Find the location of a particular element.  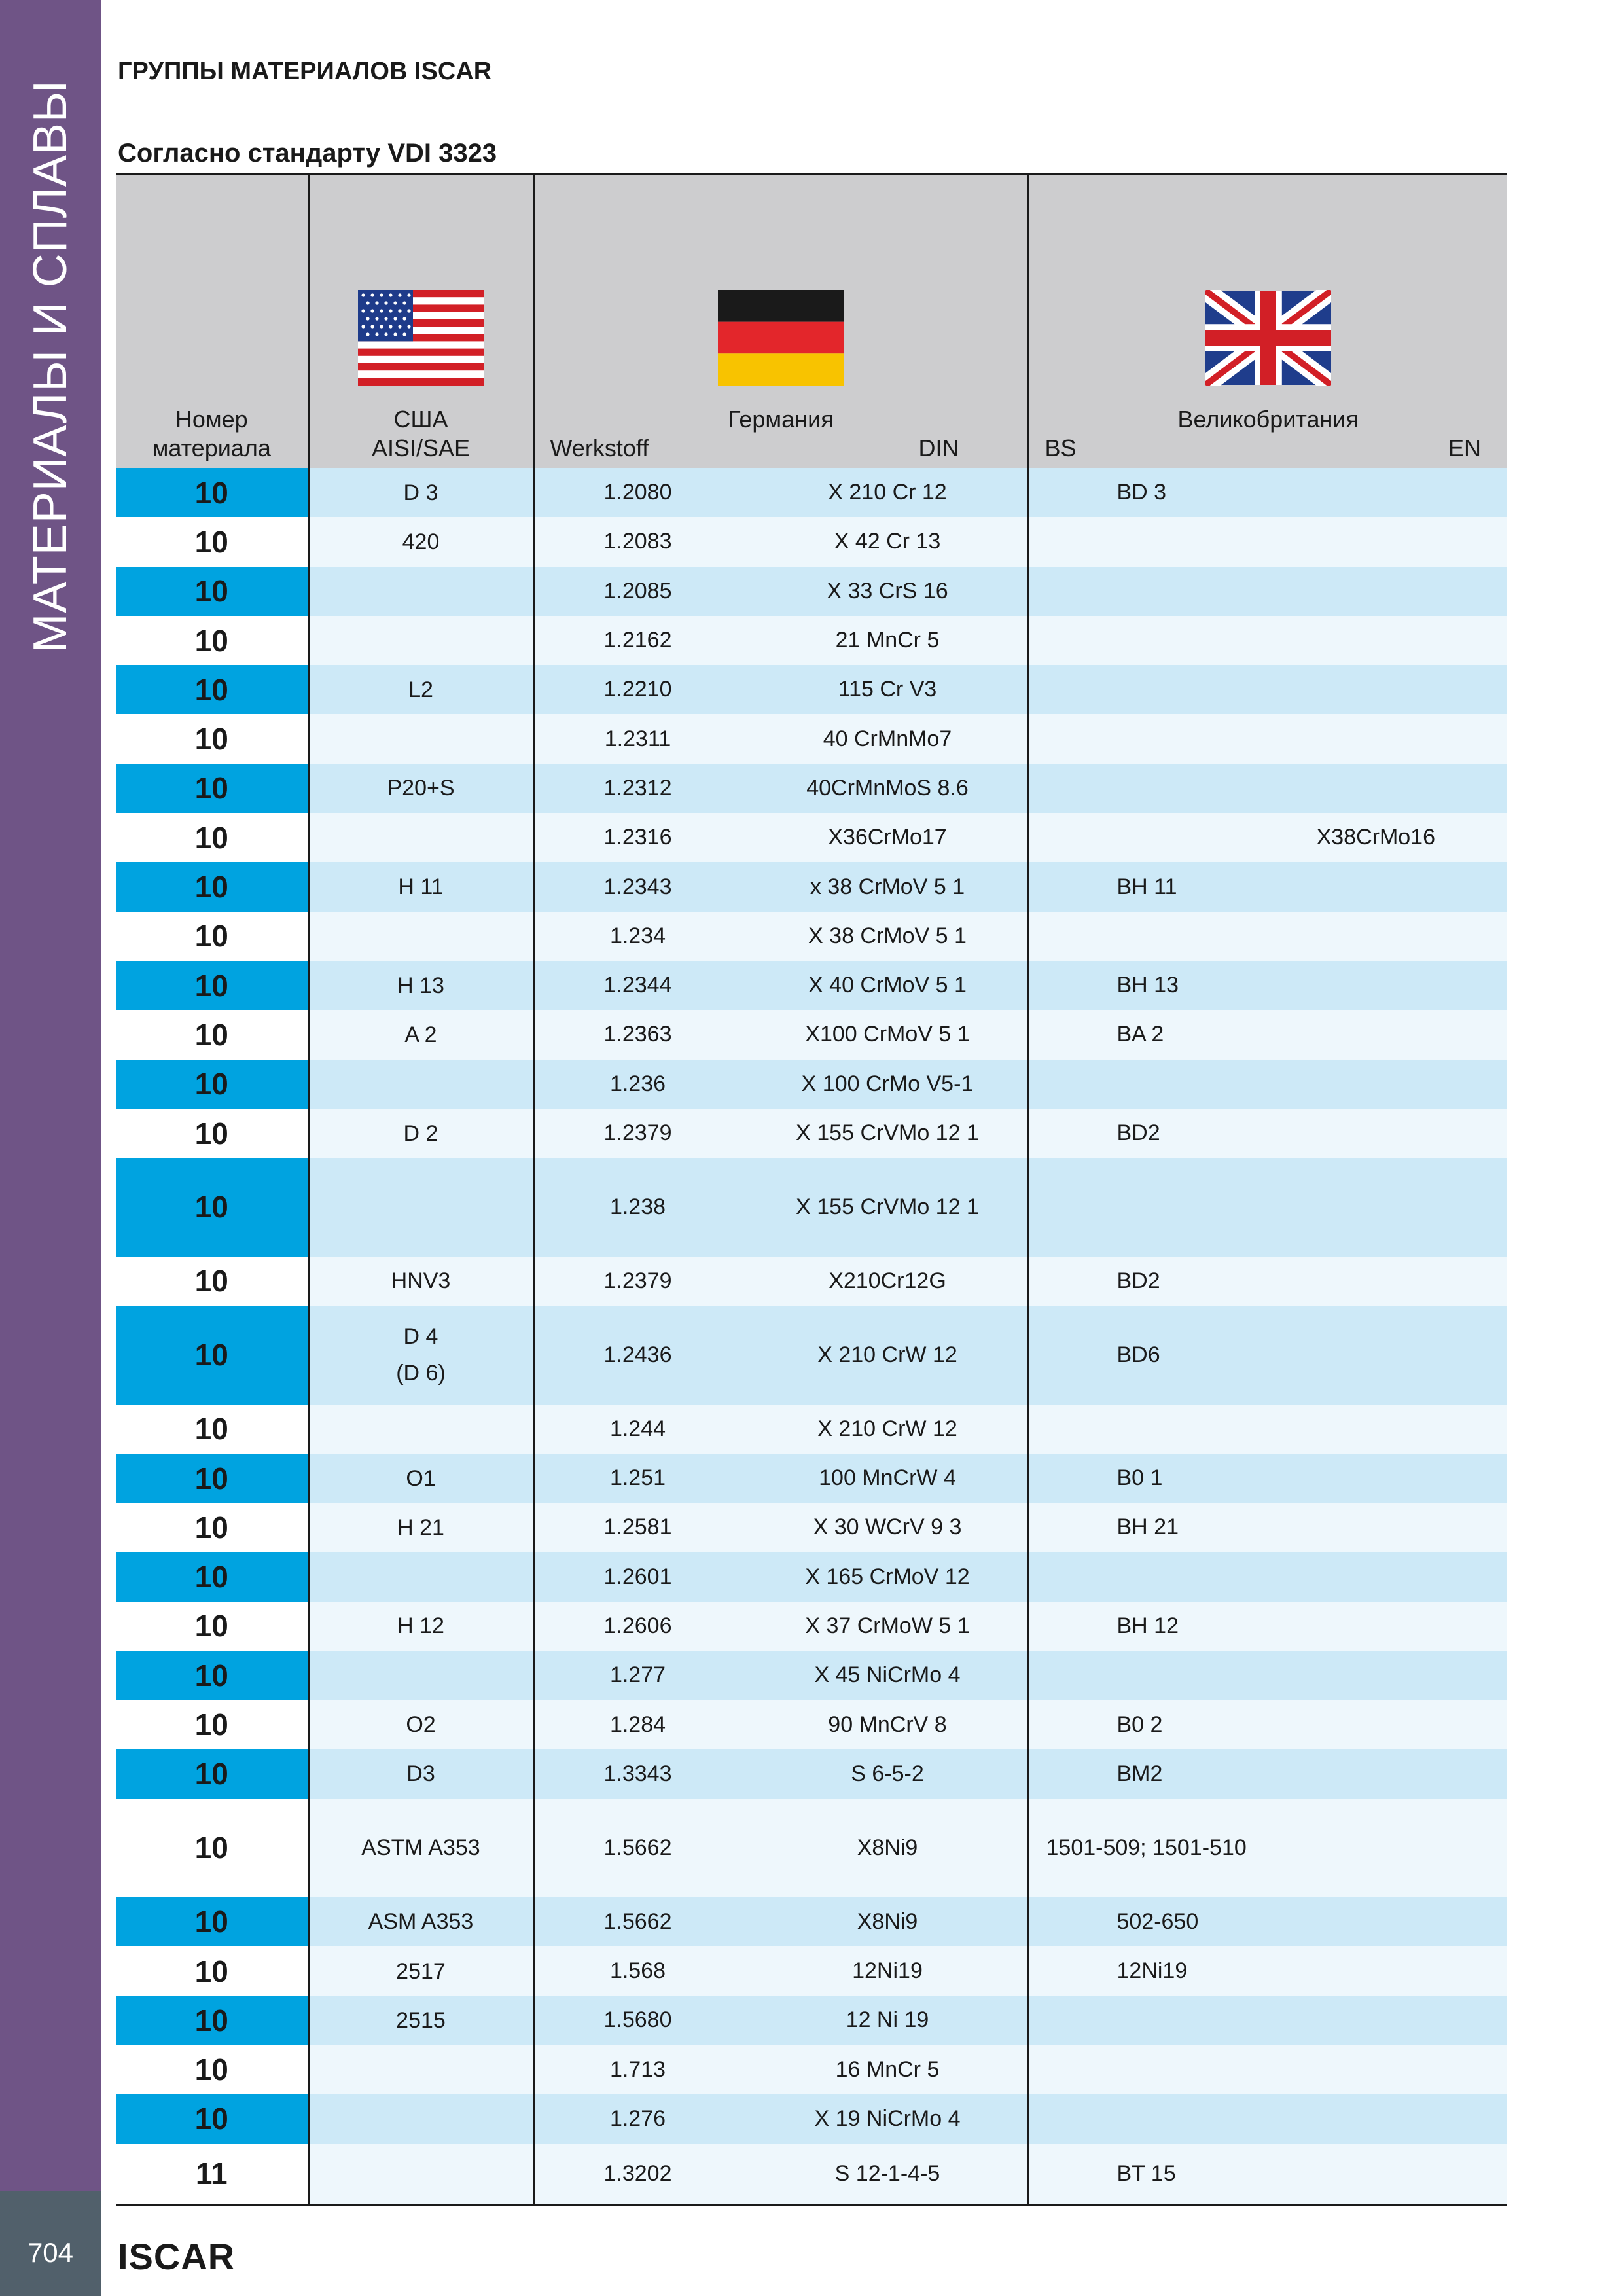

header-num-line1: Номер is located at coordinates (211, 419).